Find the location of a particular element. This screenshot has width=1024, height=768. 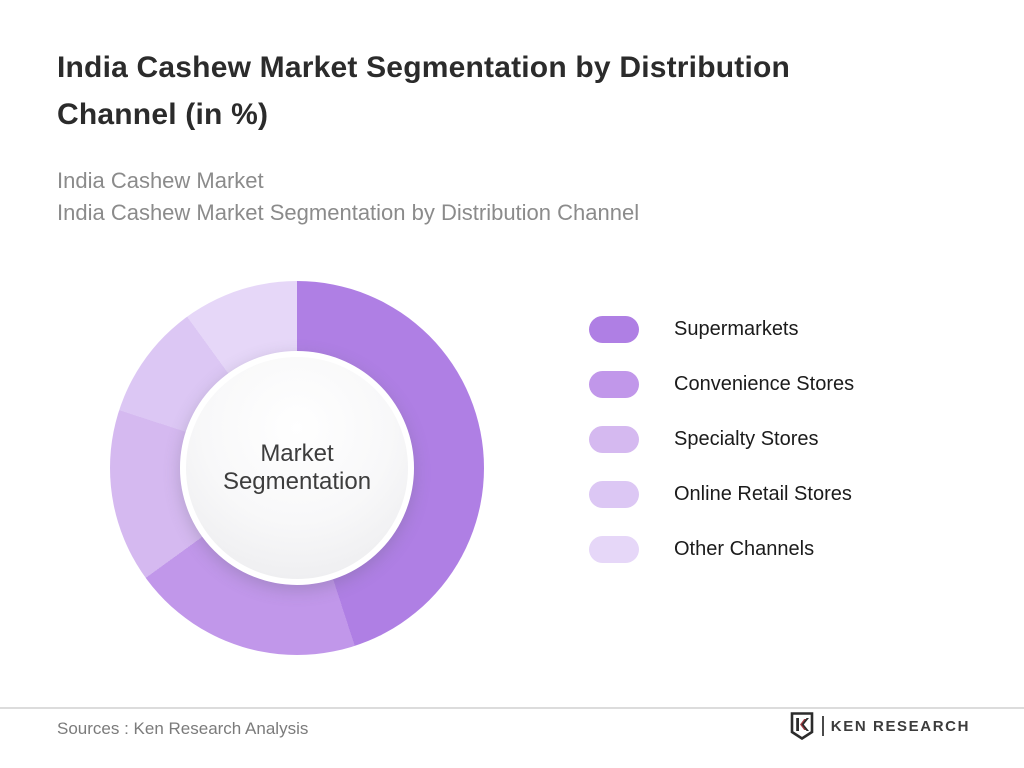

legend-label: Other Channels is located at coordinates (744, 549).